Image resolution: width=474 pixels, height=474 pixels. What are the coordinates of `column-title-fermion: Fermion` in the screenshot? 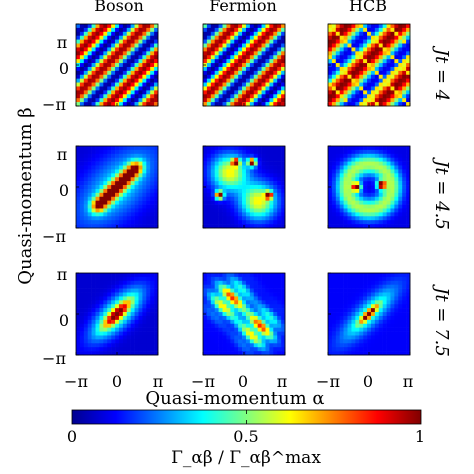 It's located at (243, 7).